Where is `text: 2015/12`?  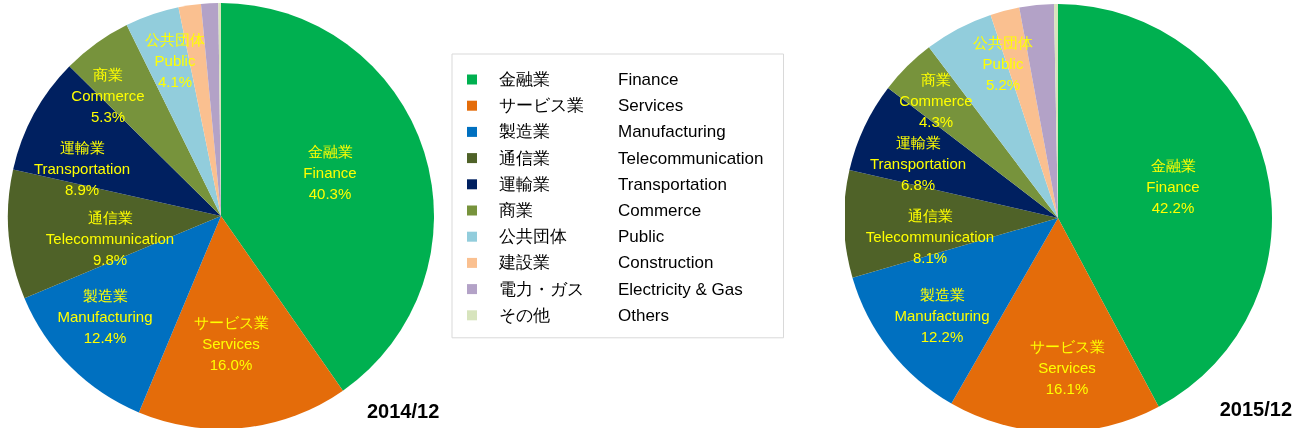
text: 2015/12 is located at coordinates (1255, 409).